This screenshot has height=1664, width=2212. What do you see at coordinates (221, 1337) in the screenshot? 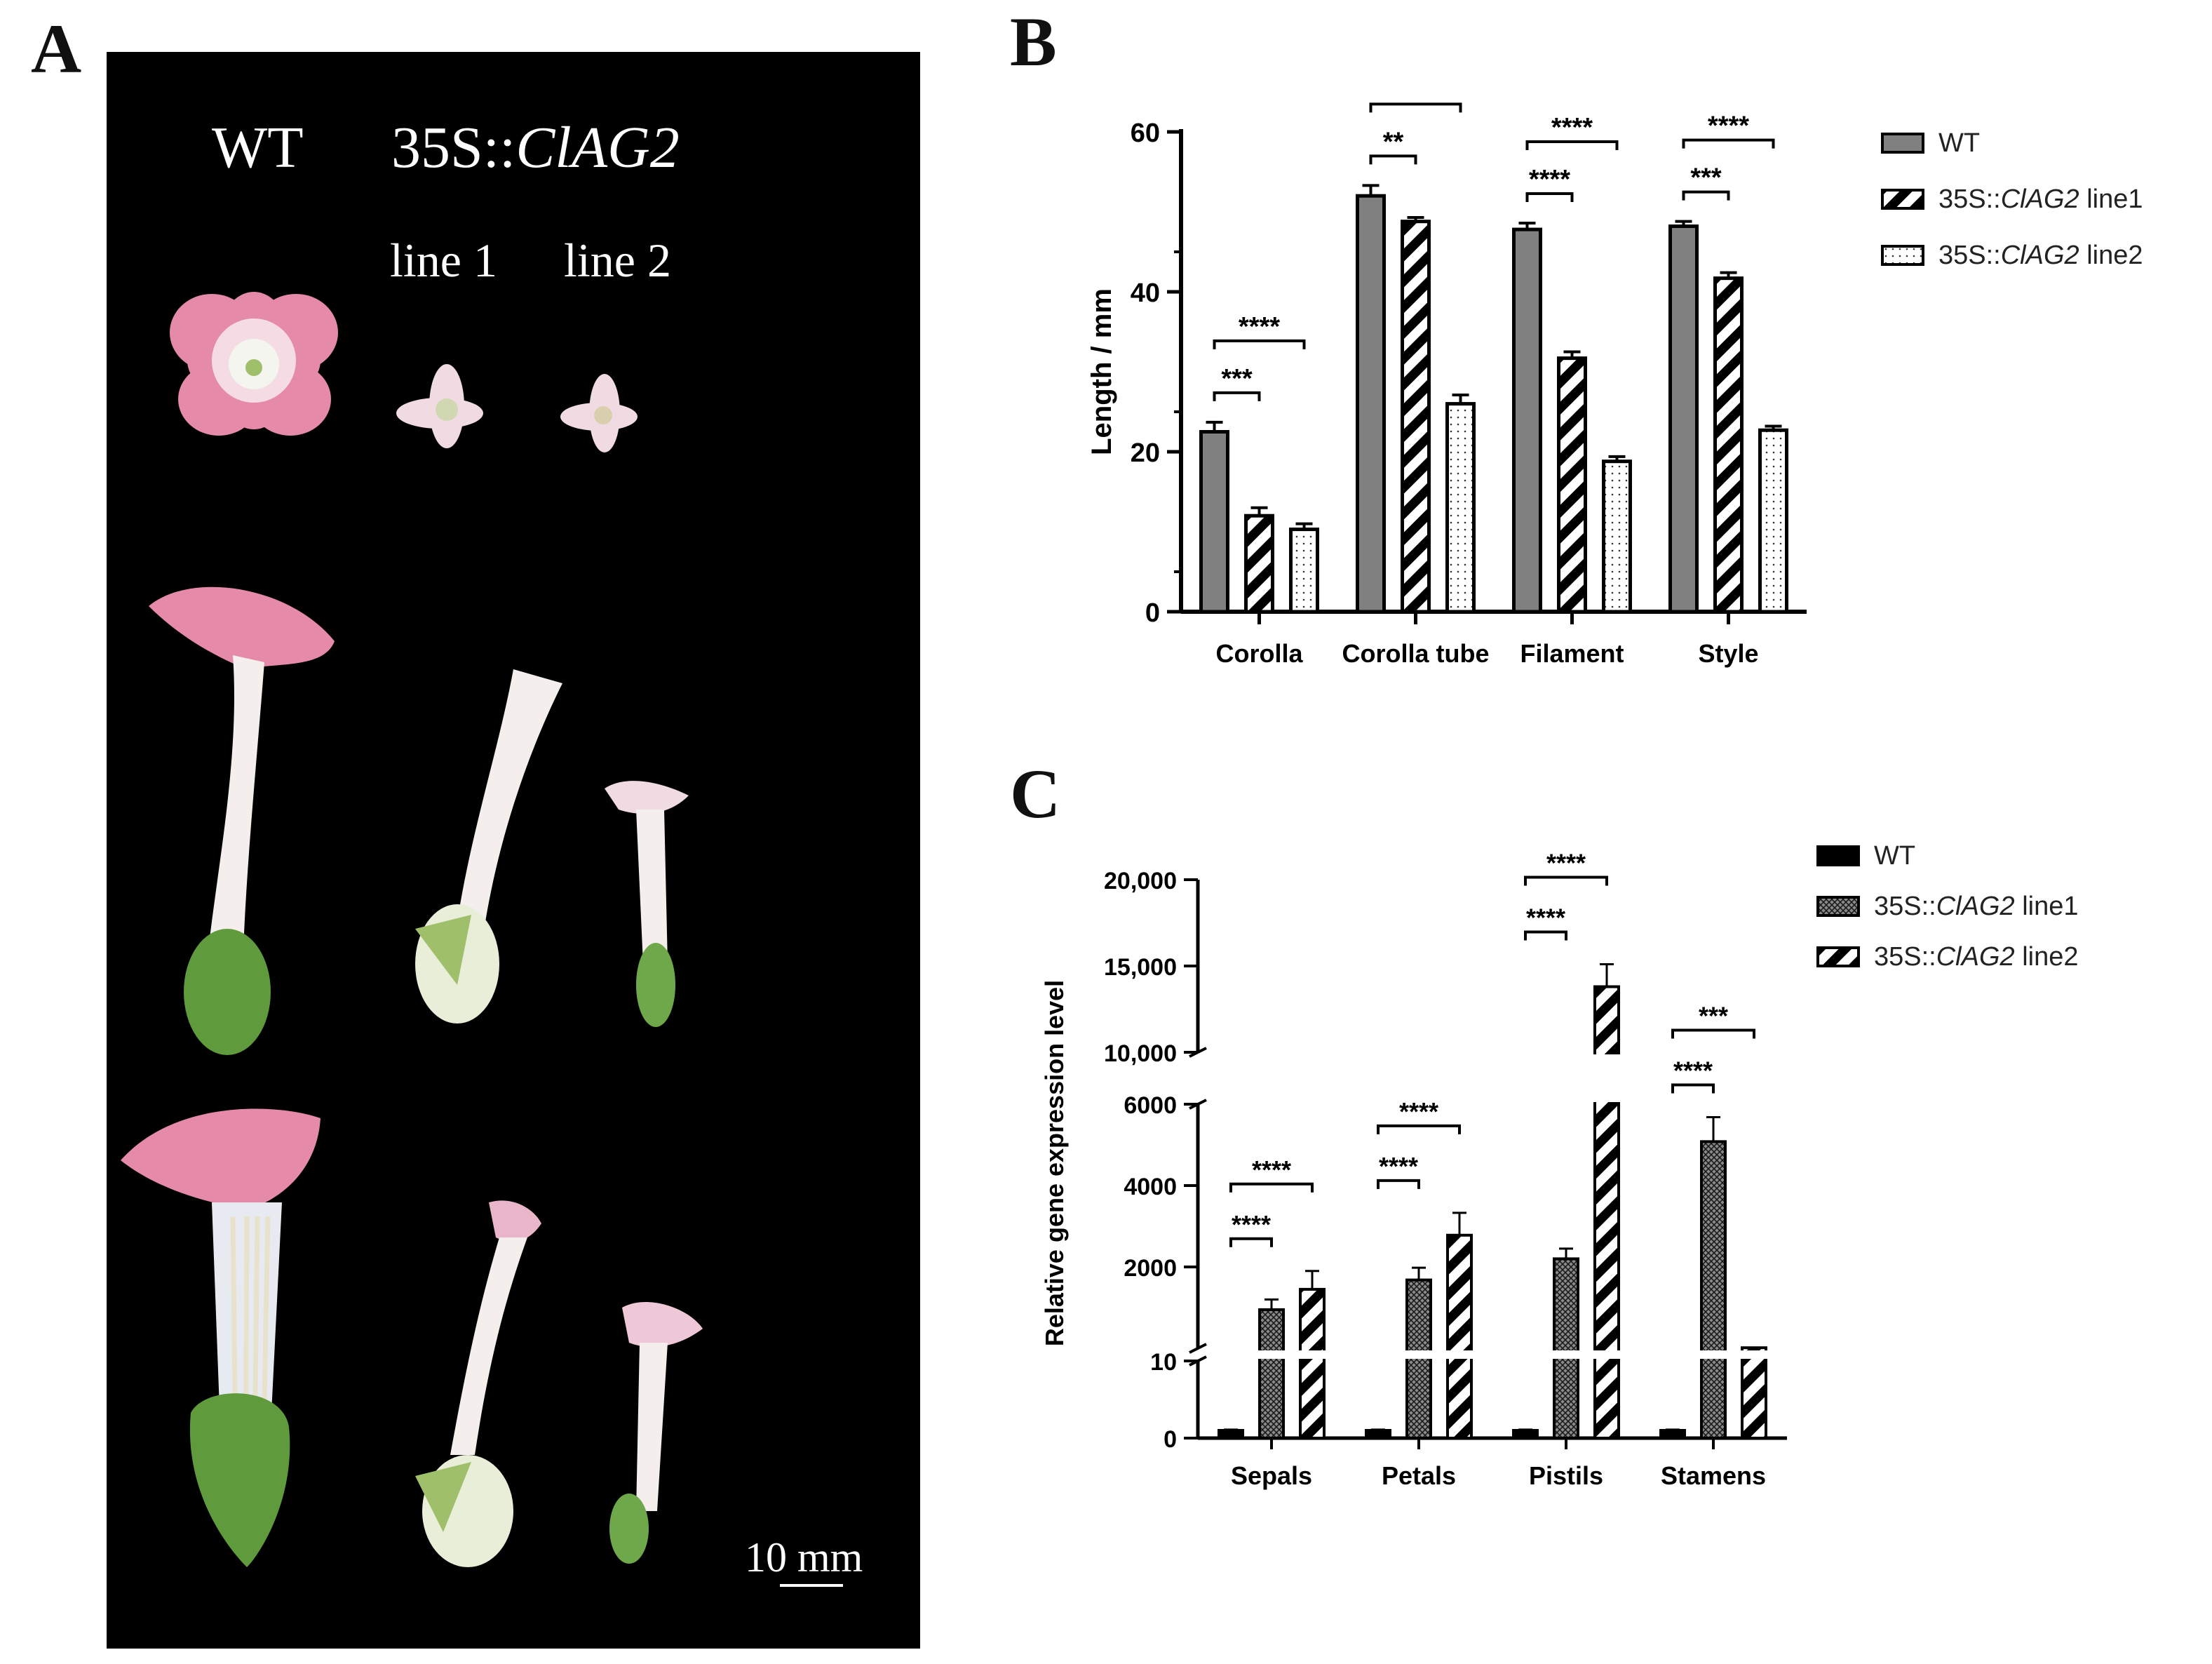
I see `wt-flower-dissected-view` at bounding box center [221, 1337].